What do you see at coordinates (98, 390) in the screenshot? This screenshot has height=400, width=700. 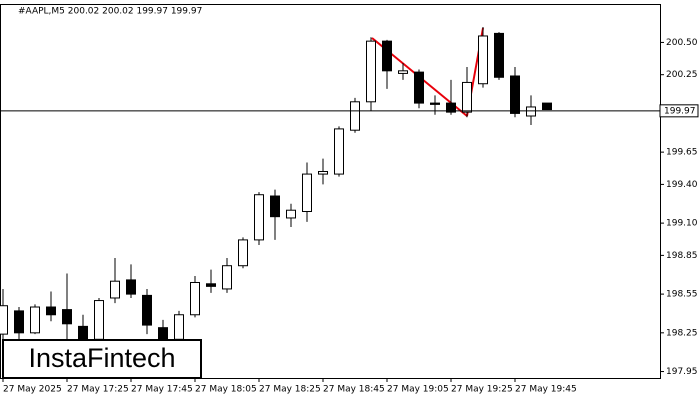 I see `x-tick-label: 27 May 17:25` at bounding box center [98, 390].